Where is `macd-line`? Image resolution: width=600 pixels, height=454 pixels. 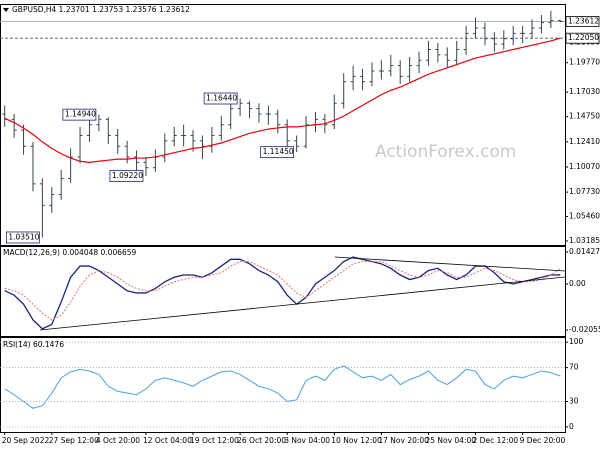 macd-line is located at coordinates (282, 291).